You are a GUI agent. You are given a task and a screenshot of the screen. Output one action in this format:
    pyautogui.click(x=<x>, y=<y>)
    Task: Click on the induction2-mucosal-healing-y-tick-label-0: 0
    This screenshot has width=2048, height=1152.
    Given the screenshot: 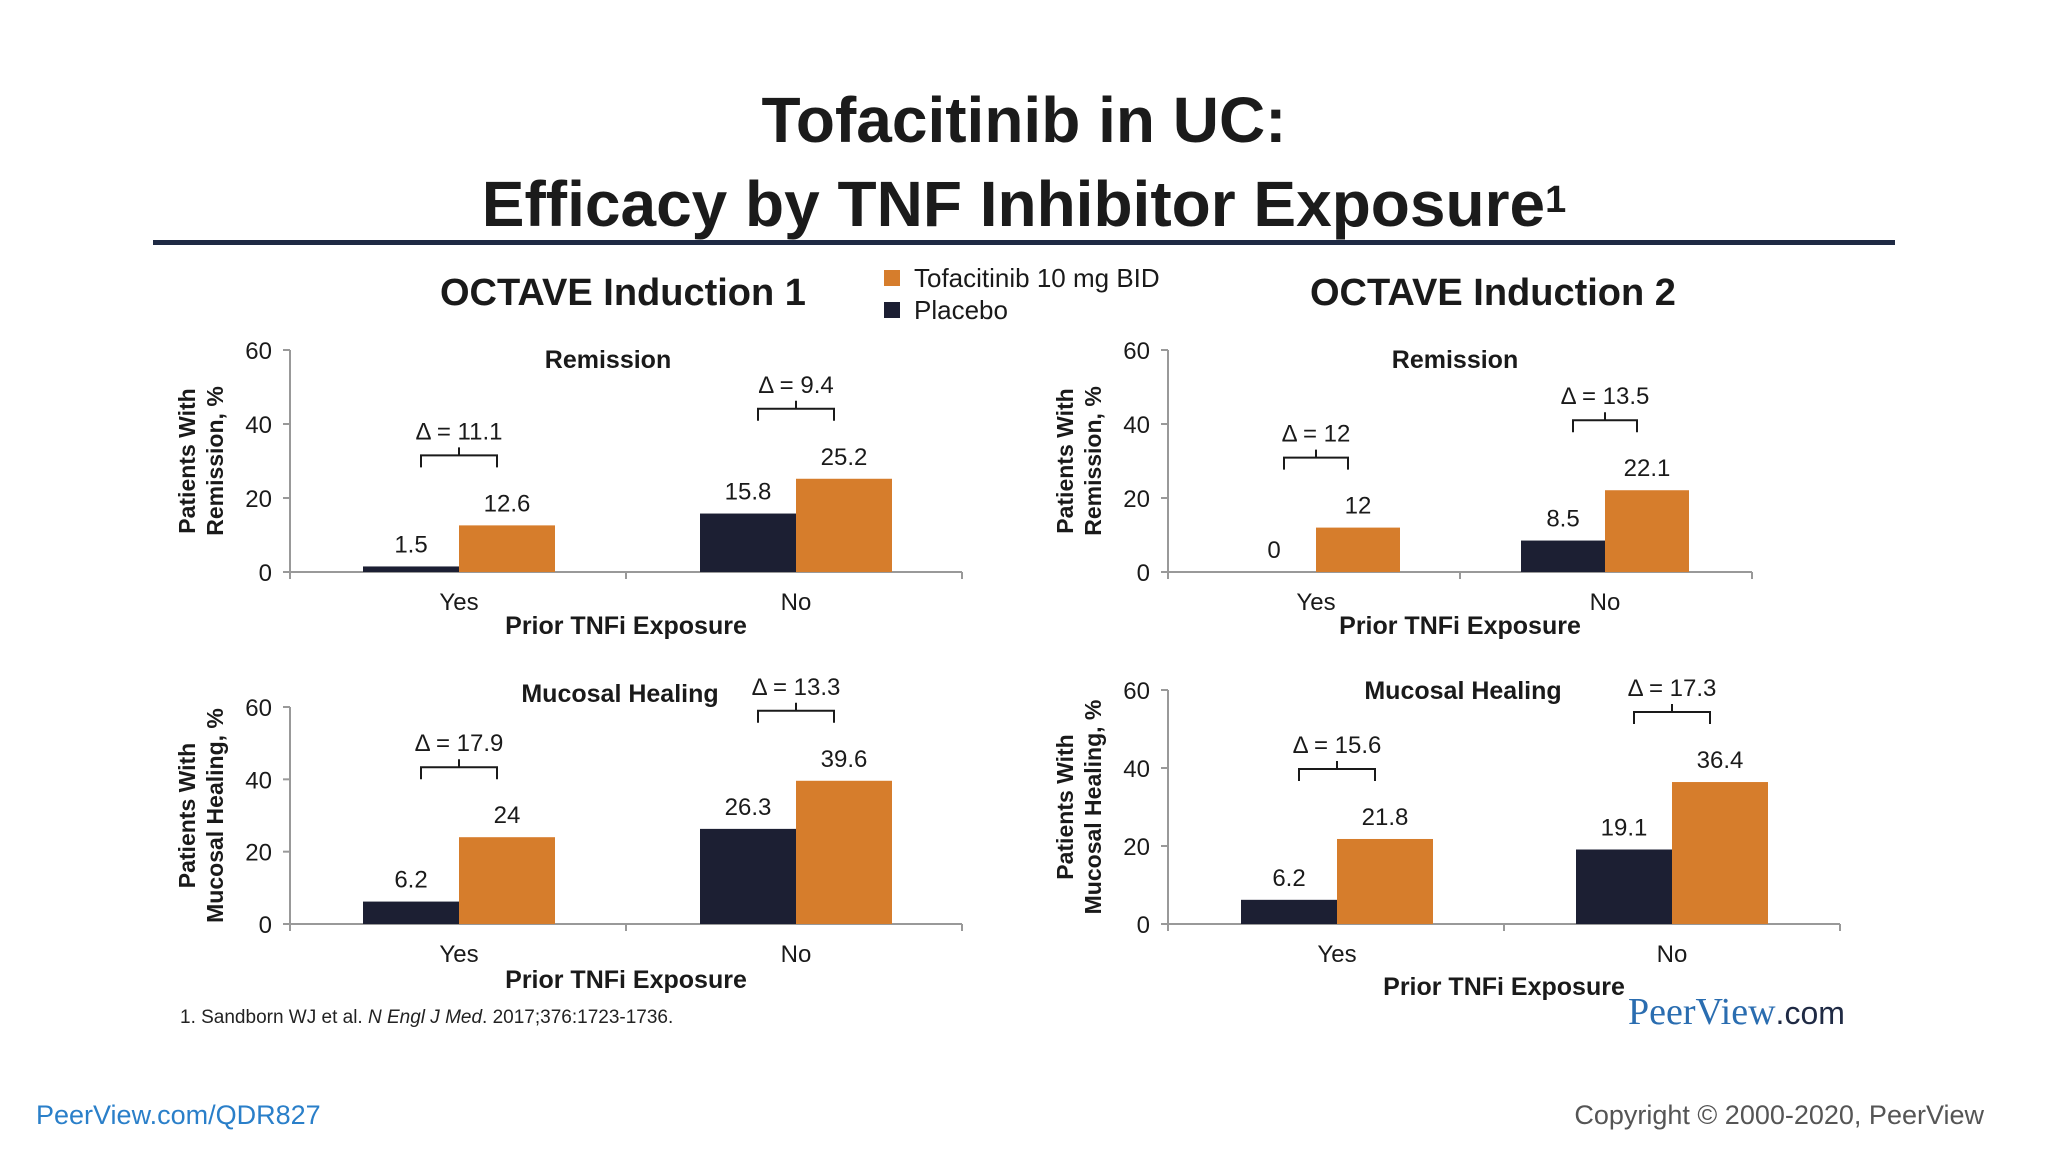 What is the action you would take?
    pyautogui.click(x=1143, y=925)
    